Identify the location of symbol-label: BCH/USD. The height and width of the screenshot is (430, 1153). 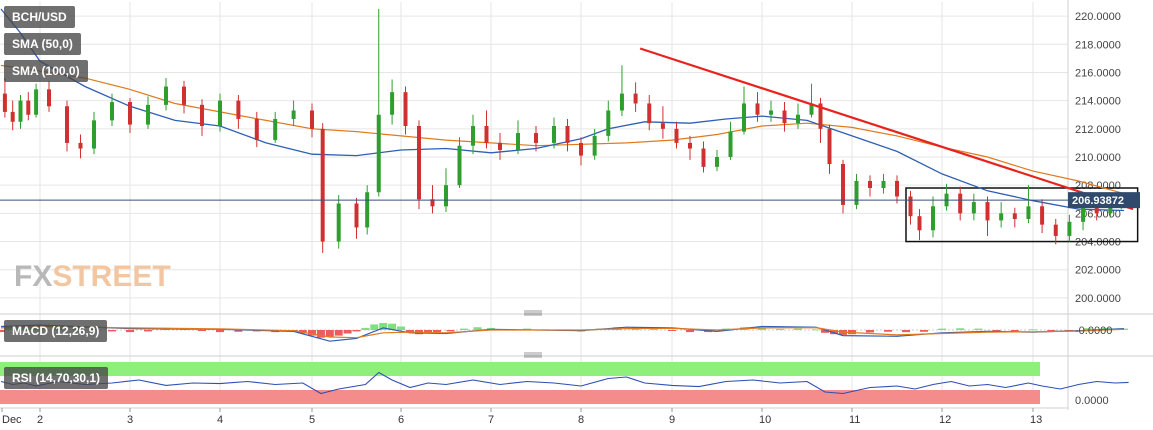
(39, 17).